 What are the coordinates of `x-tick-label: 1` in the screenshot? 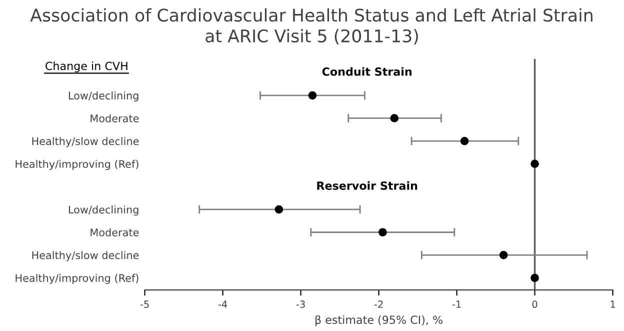 It's located at (612, 304).